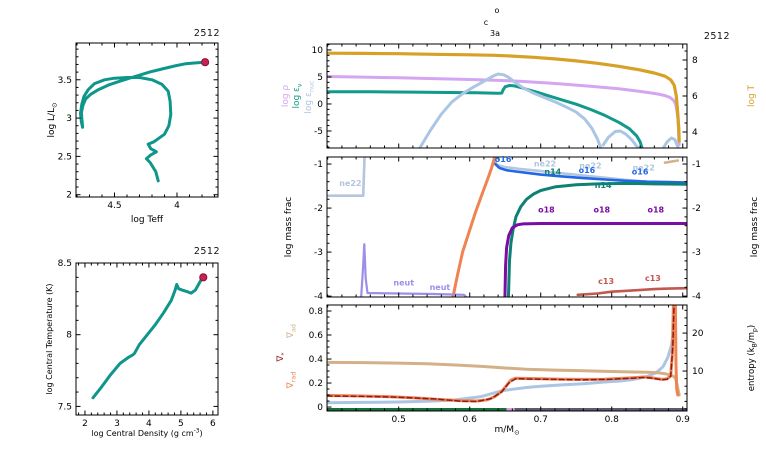  I want to click on series-hr-track, so click(142, 121).